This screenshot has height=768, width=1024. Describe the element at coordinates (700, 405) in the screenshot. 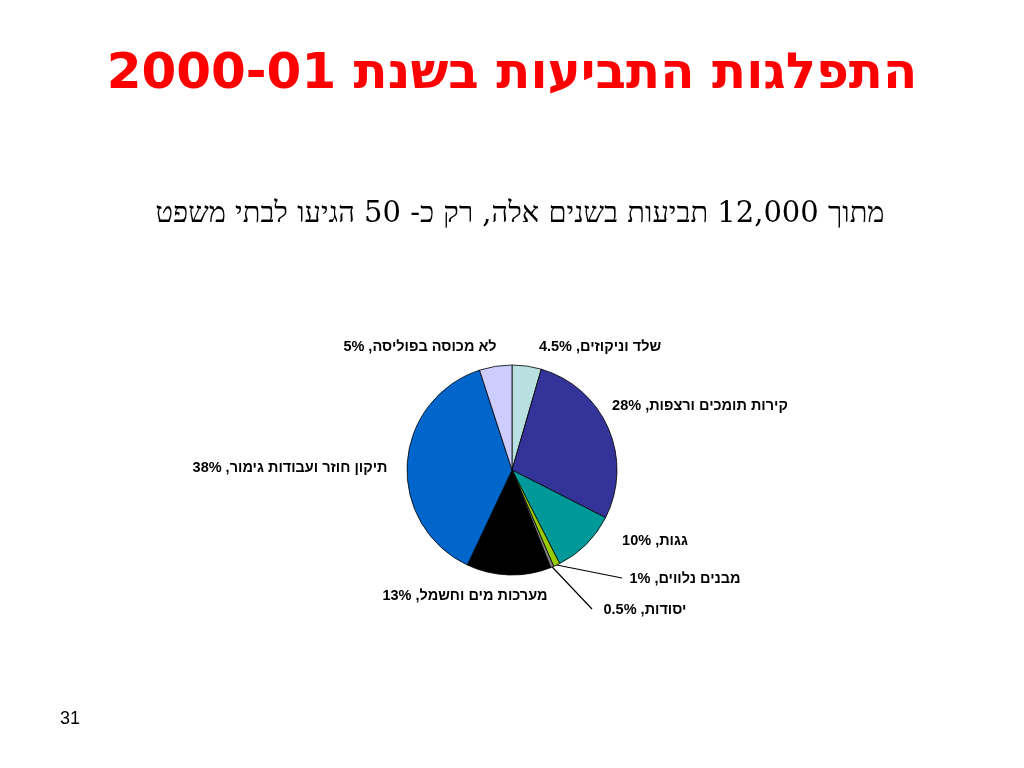

I see `slice-label: קירות תומכים ורצפות, 28%` at that location.